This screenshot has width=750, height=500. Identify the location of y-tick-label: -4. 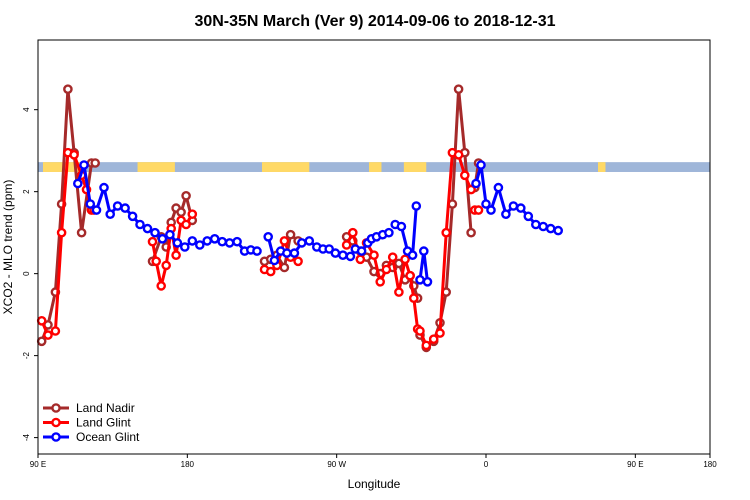
(26, 438).